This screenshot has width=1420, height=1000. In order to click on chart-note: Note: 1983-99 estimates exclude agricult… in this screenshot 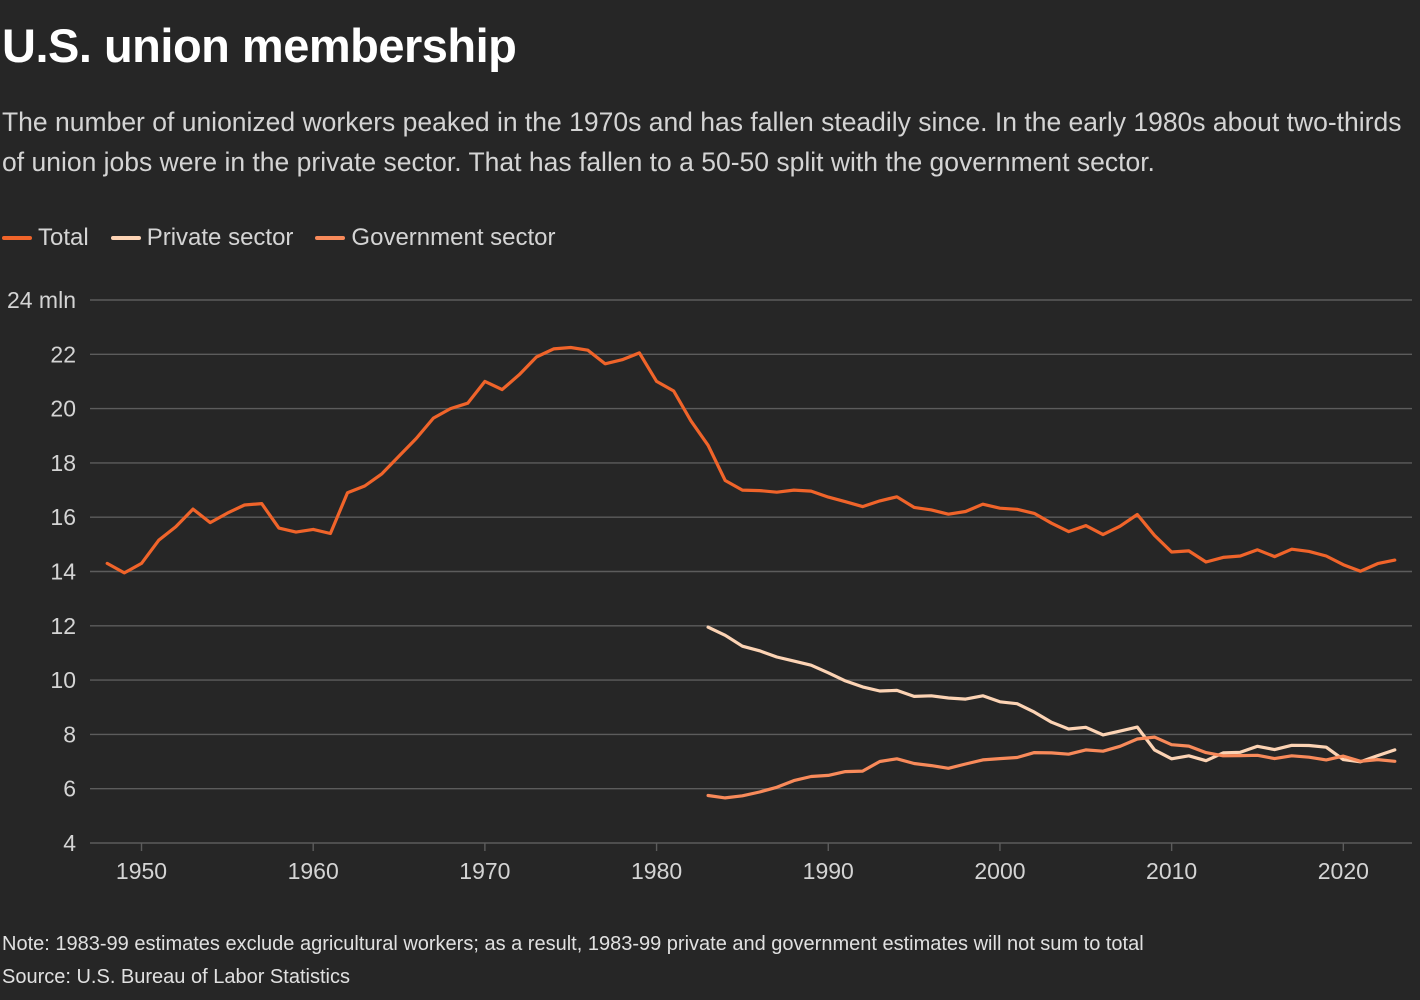, I will do `click(573, 944)`.